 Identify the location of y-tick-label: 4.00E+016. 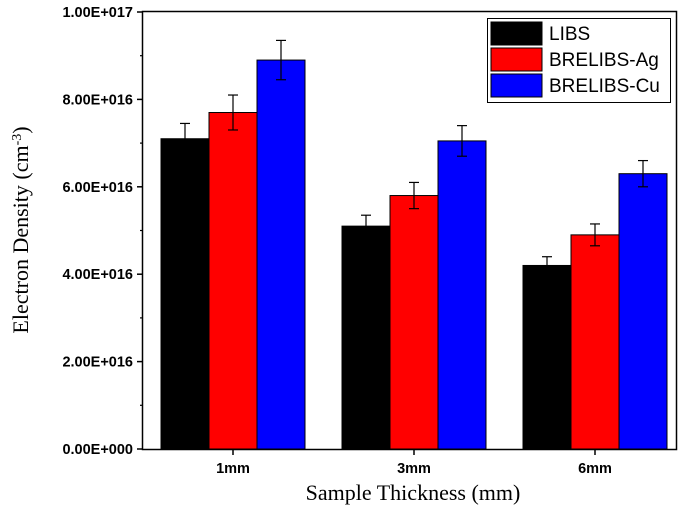
(97, 275).